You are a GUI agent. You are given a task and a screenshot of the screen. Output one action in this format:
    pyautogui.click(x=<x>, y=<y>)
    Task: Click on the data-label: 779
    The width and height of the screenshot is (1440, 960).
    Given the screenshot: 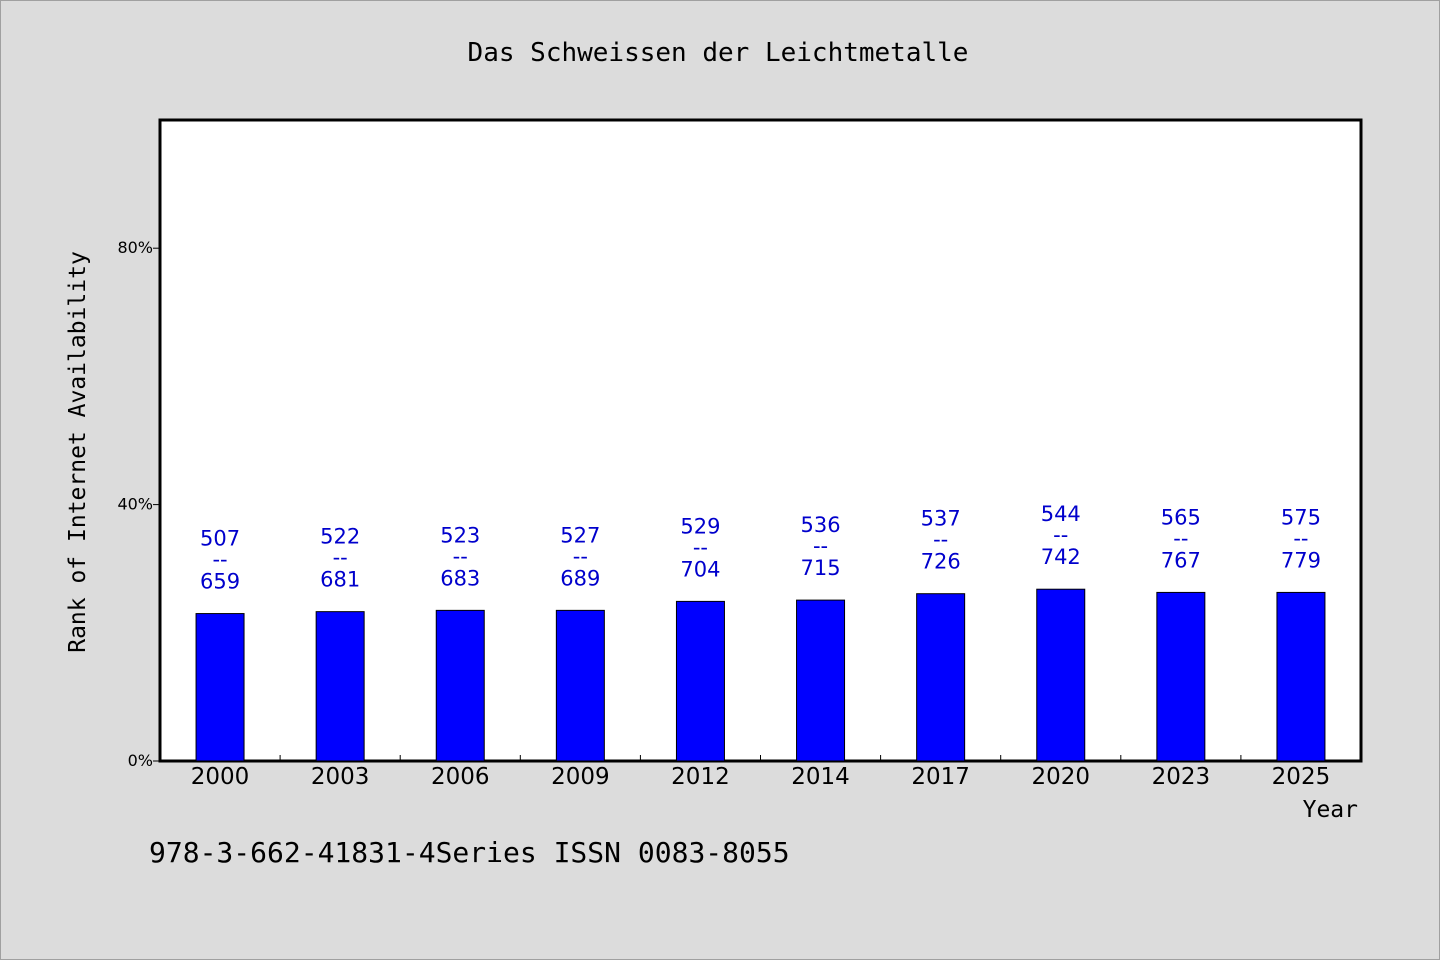 What is the action you would take?
    pyautogui.click(x=1301, y=560)
    